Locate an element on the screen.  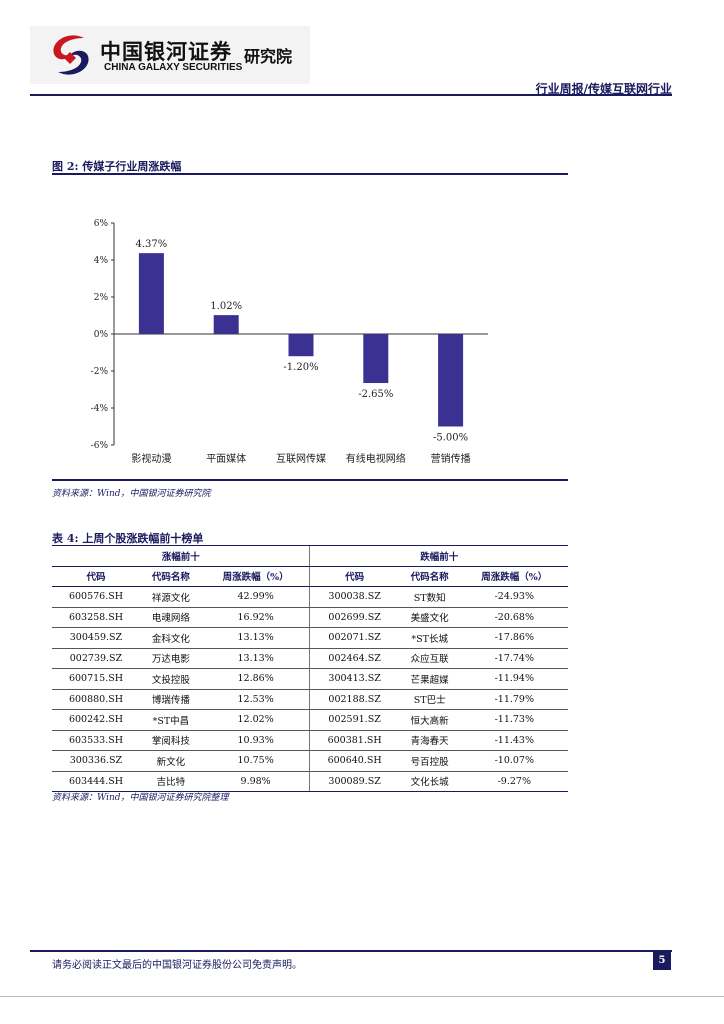
y-tick-label: 4% is located at coordinates (101, 261).